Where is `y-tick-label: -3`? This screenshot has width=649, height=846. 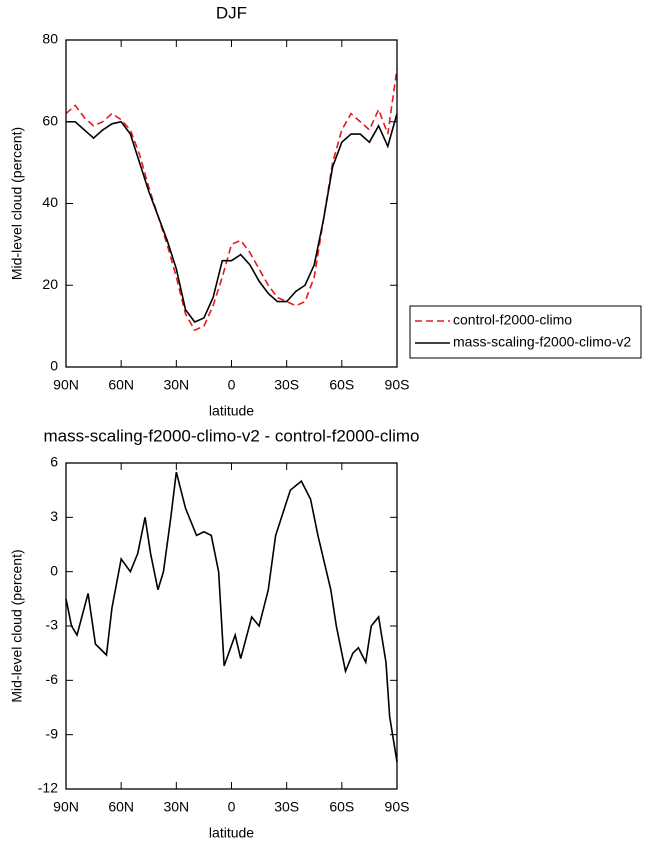
y-tick-label: -3 is located at coordinates (52, 625).